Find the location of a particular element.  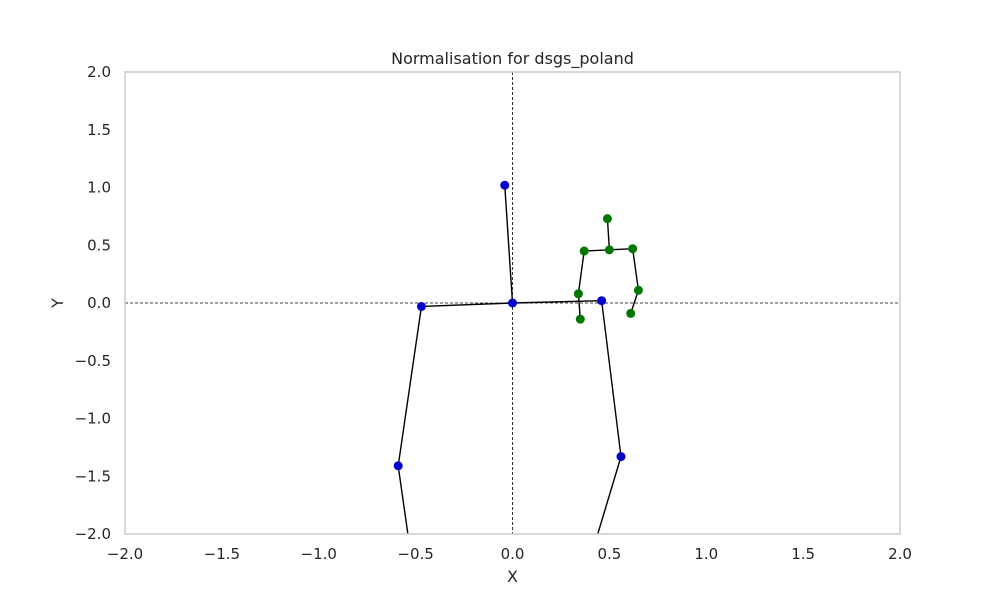

y-tick-label: 2.0 is located at coordinates (99, 72).